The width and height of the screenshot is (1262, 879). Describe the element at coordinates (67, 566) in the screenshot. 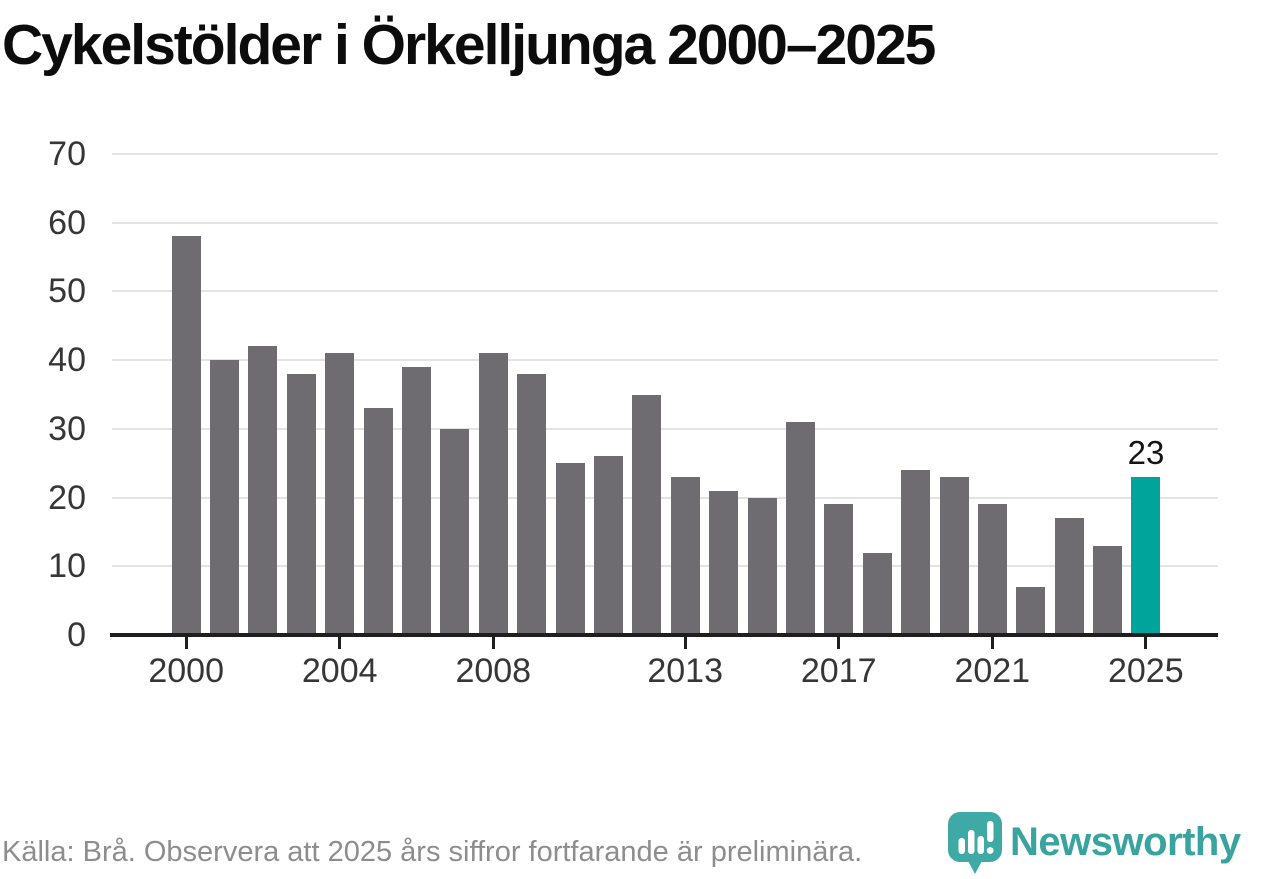

I see `y-tick-label-10: 10` at that location.